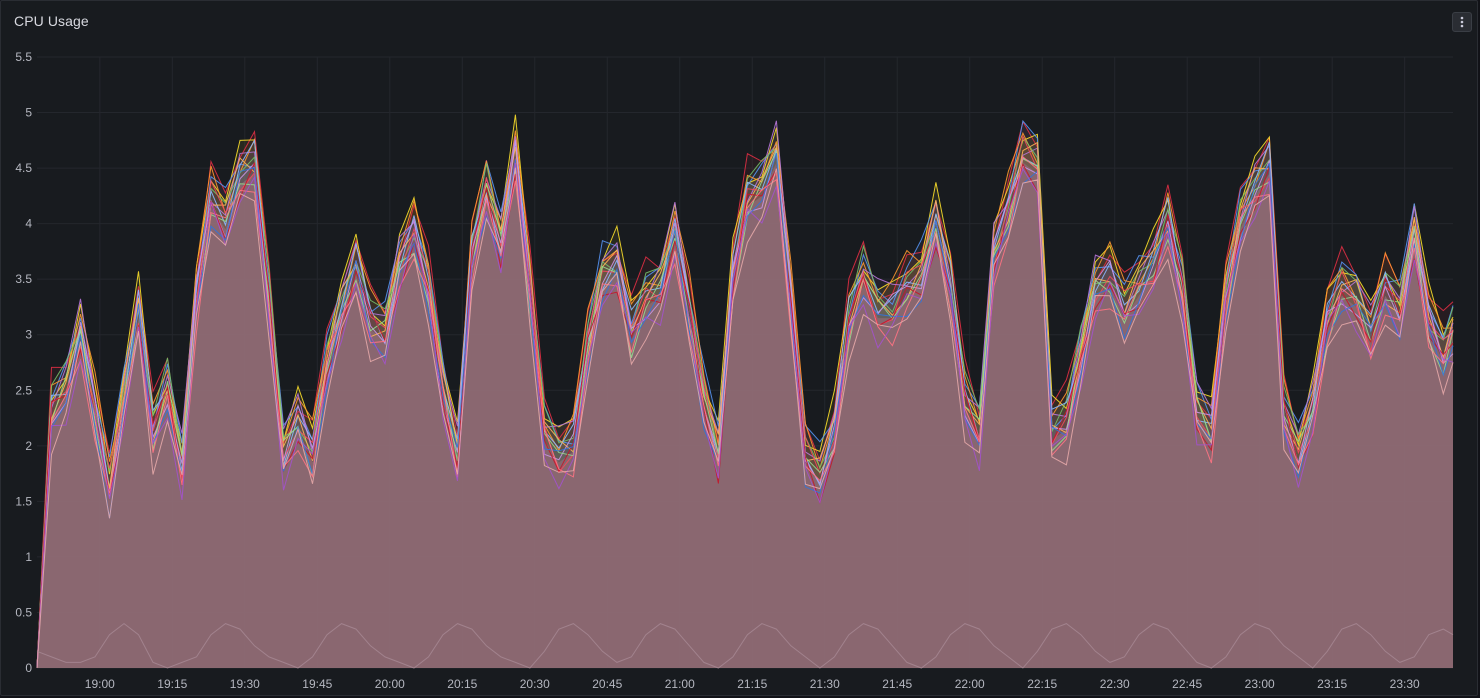 This screenshot has width=1480, height=698. Describe the element at coordinates (825, 684) in the screenshot. I see `x-tick-label: 21:30` at that location.